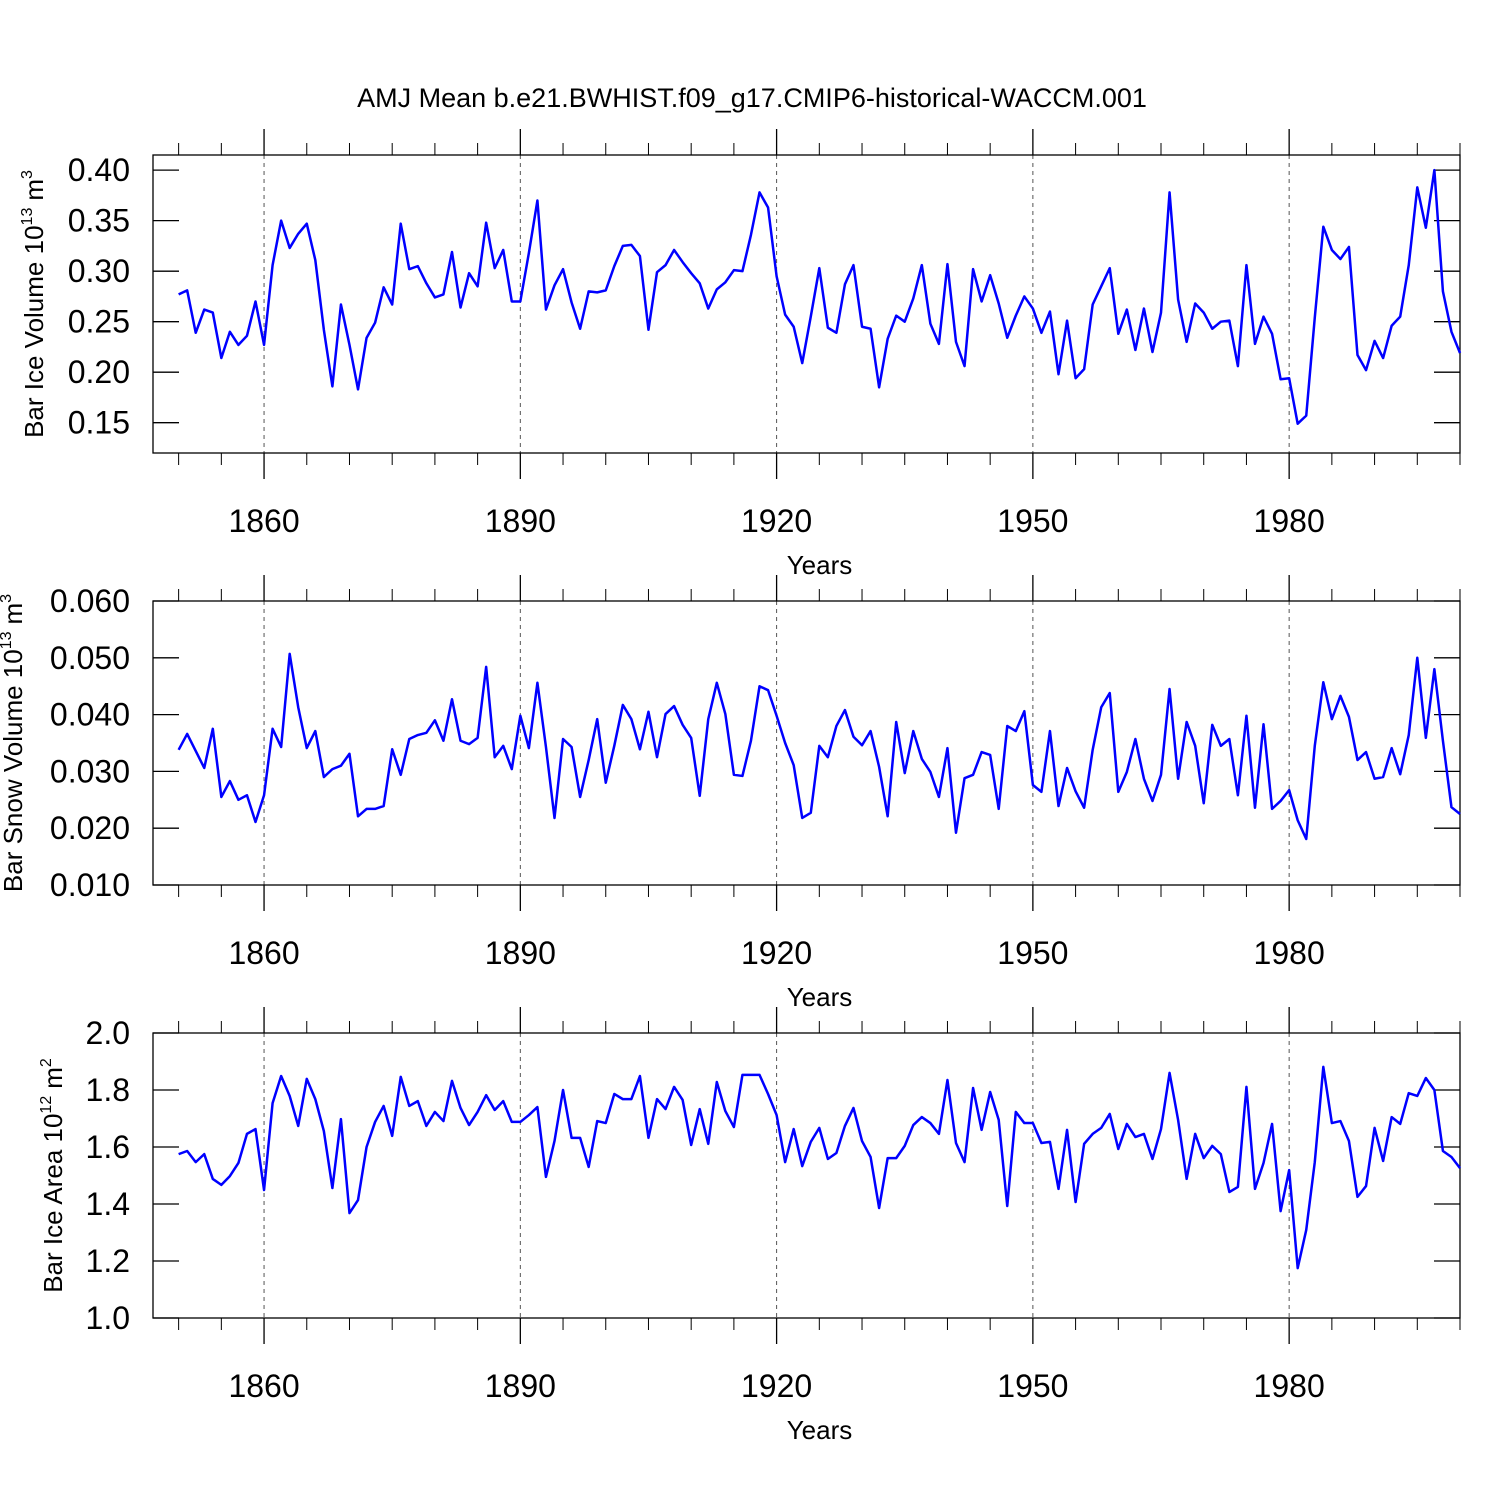 The width and height of the screenshot is (1500, 1500). What do you see at coordinates (46, 1062) in the screenshot?
I see `y-axis-label-sup: 2` at bounding box center [46, 1062].